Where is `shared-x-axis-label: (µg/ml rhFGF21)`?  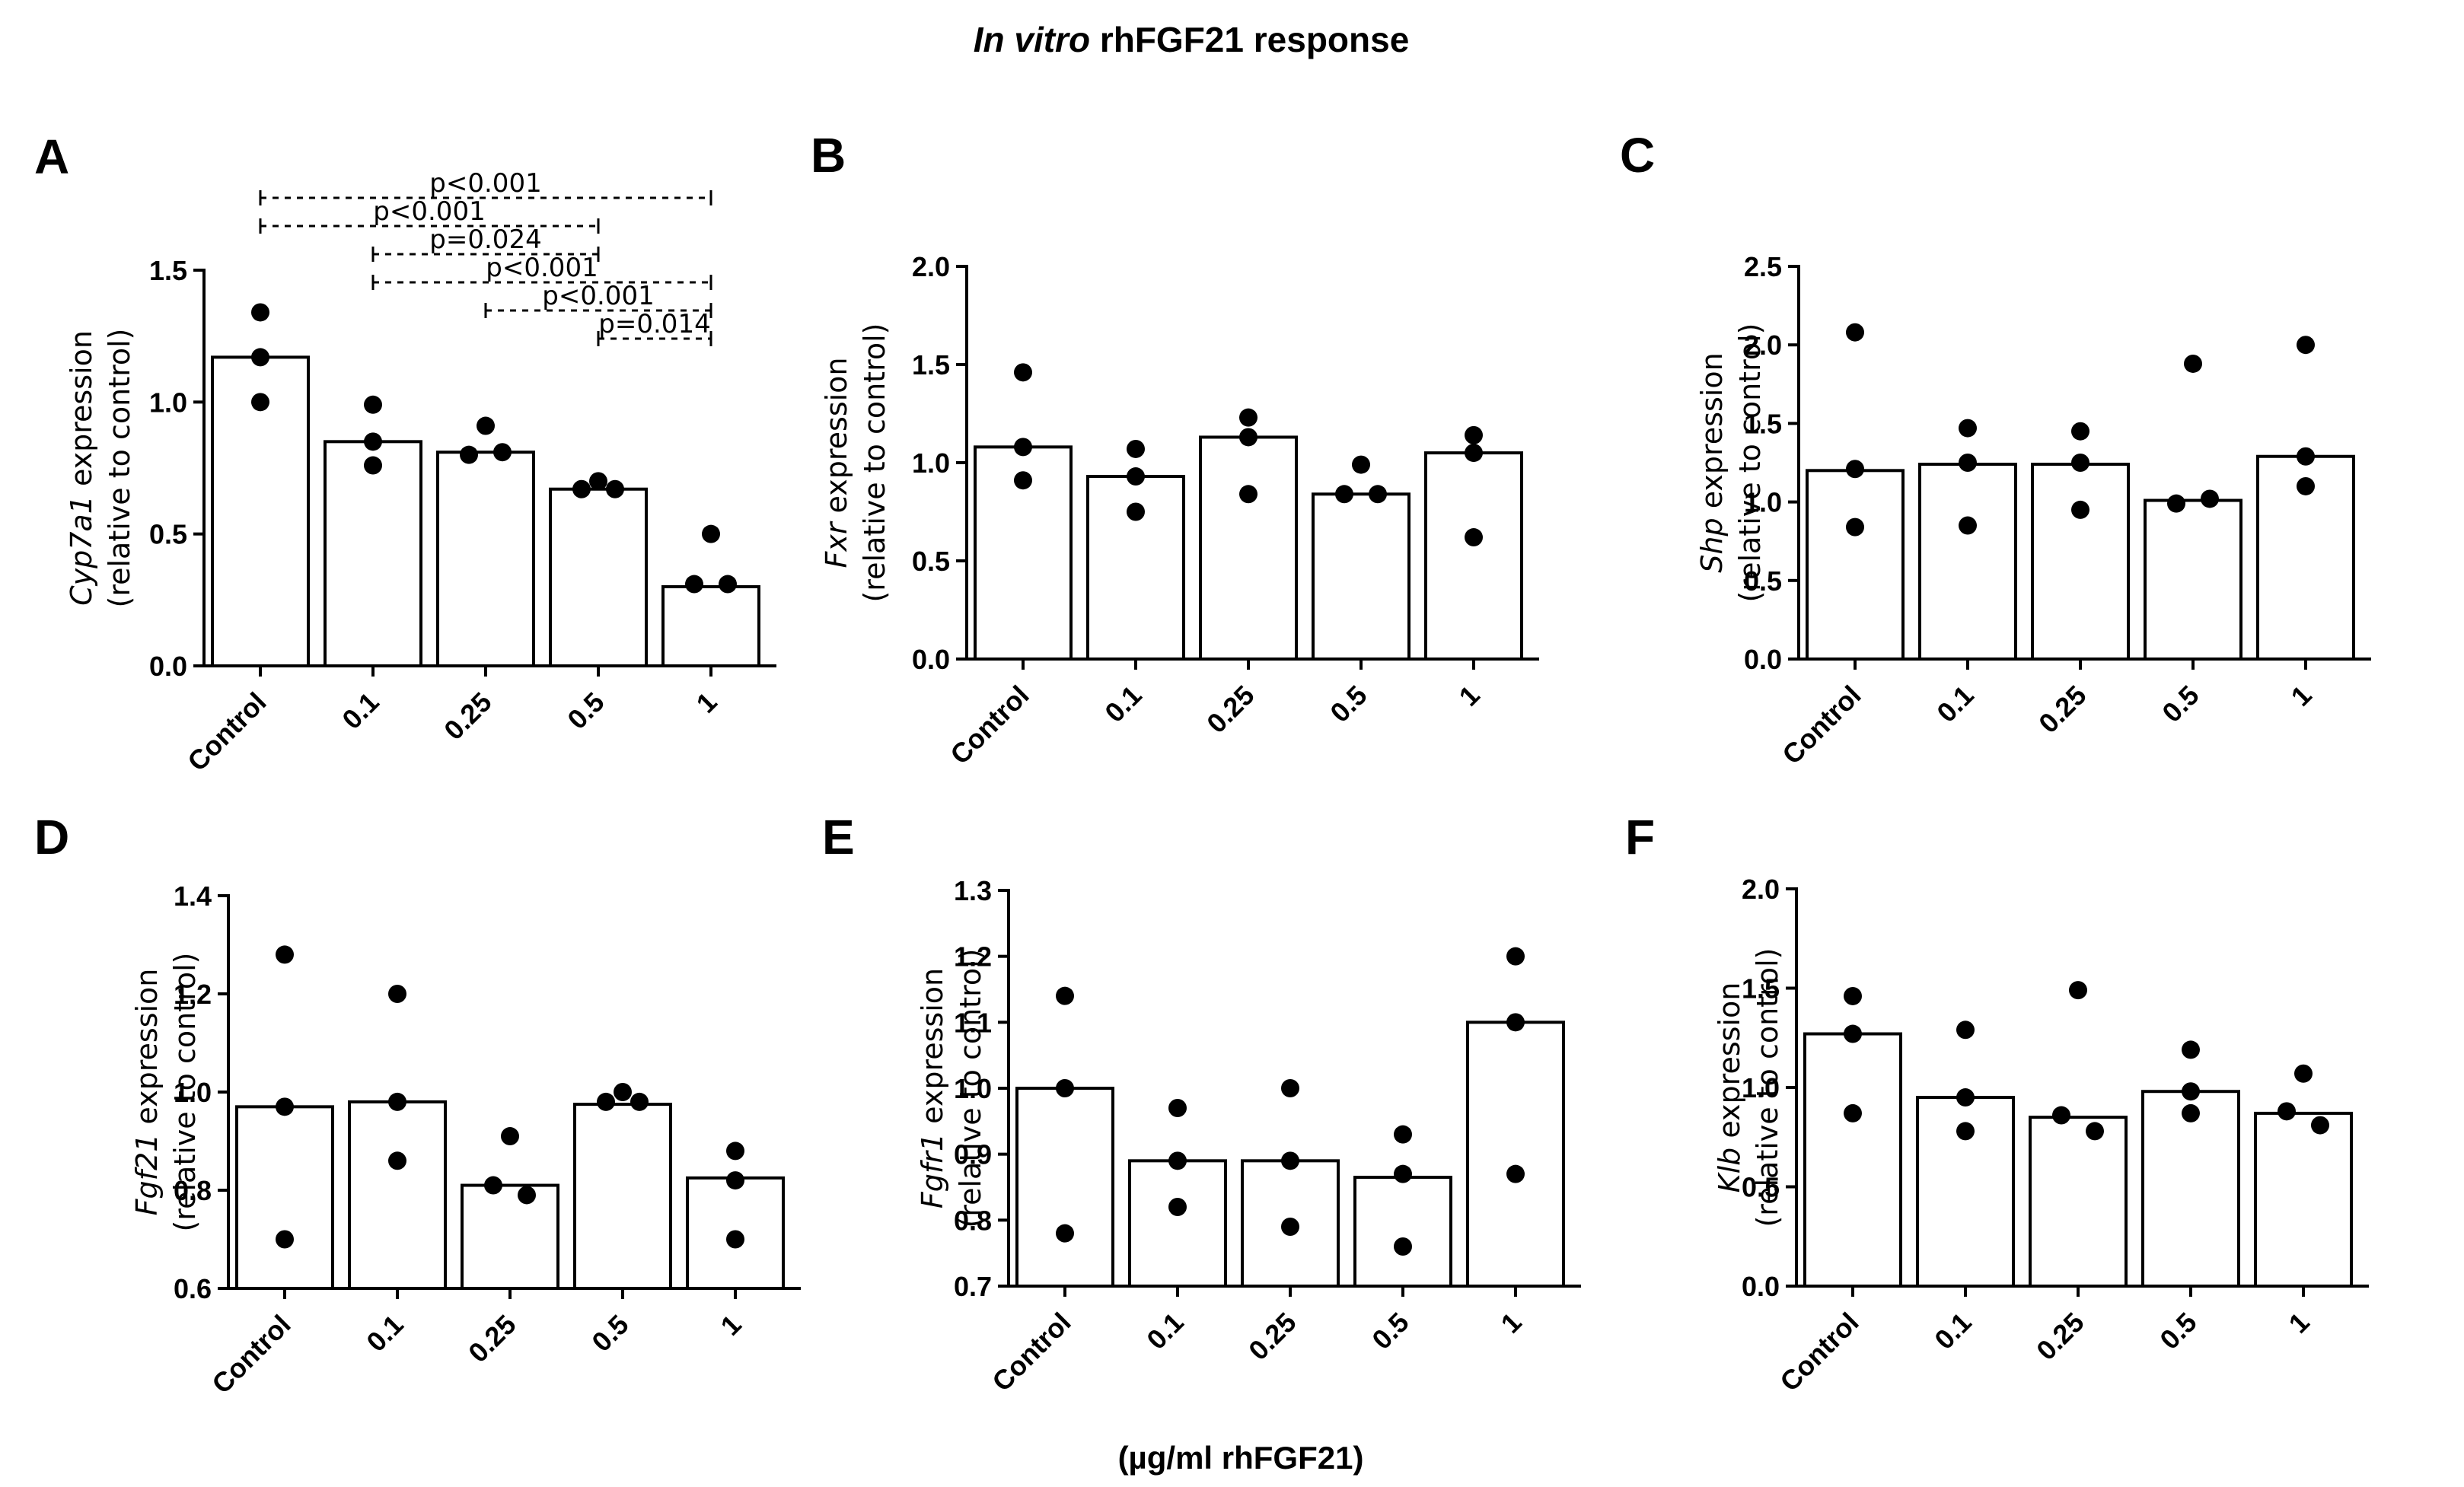
shared-x-axis-label: (µg/ml rhFGF21) is located at coordinates (1241, 1458).